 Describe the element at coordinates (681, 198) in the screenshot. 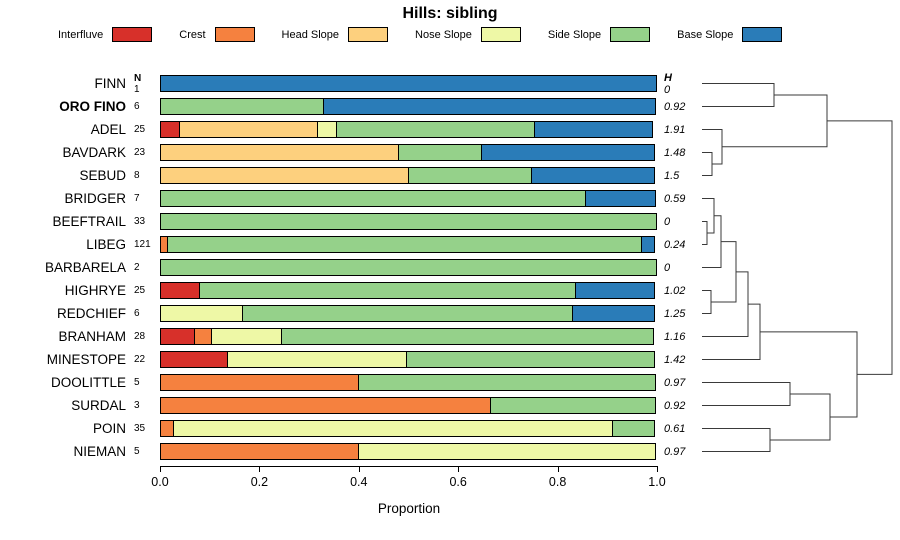

I see `row-h-index: 0.59` at that location.